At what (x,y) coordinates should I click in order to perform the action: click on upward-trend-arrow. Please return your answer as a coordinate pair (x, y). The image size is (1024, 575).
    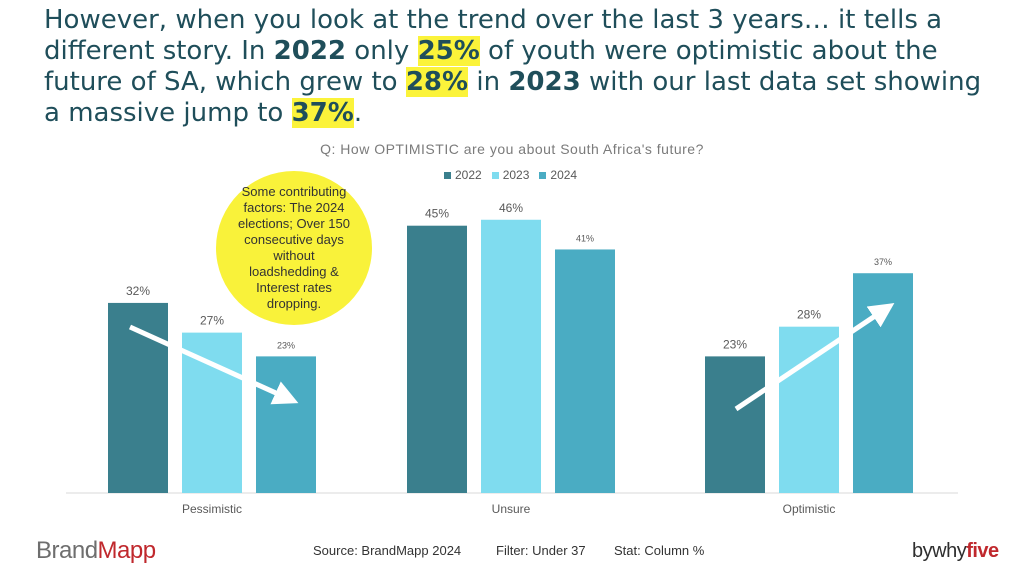
    Looking at the image, I should click on (814, 357).